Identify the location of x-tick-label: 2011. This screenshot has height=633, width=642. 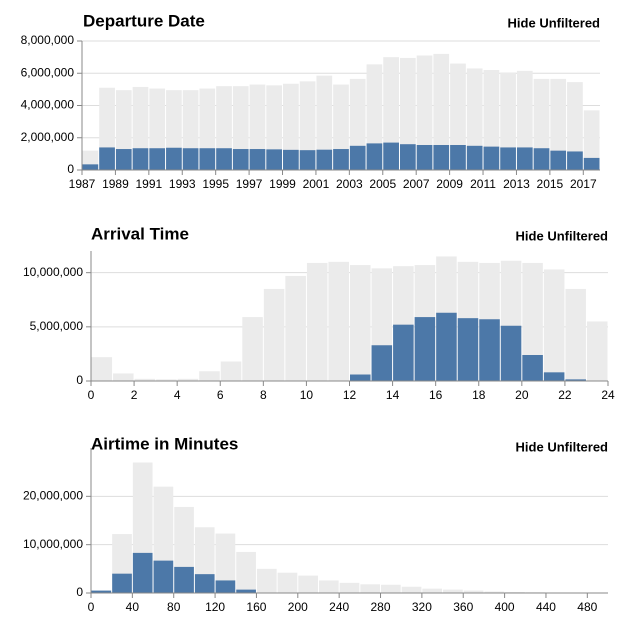
(483, 184).